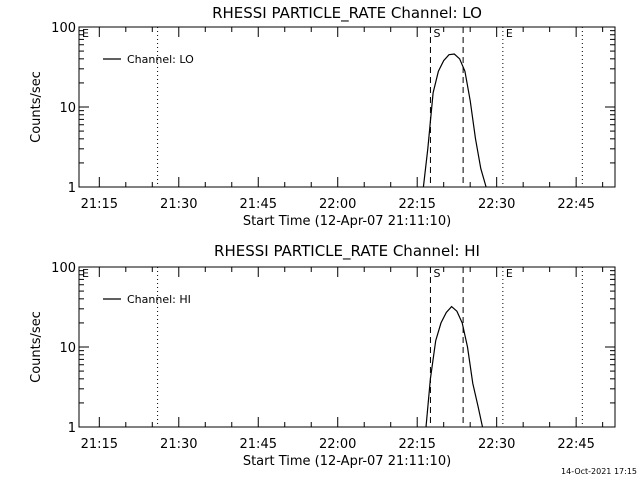  Describe the element at coordinates (347, 251) in the screenshot. I see `chart-title: RHESSI PARTICLE_RATE Channel: HI` at that location.